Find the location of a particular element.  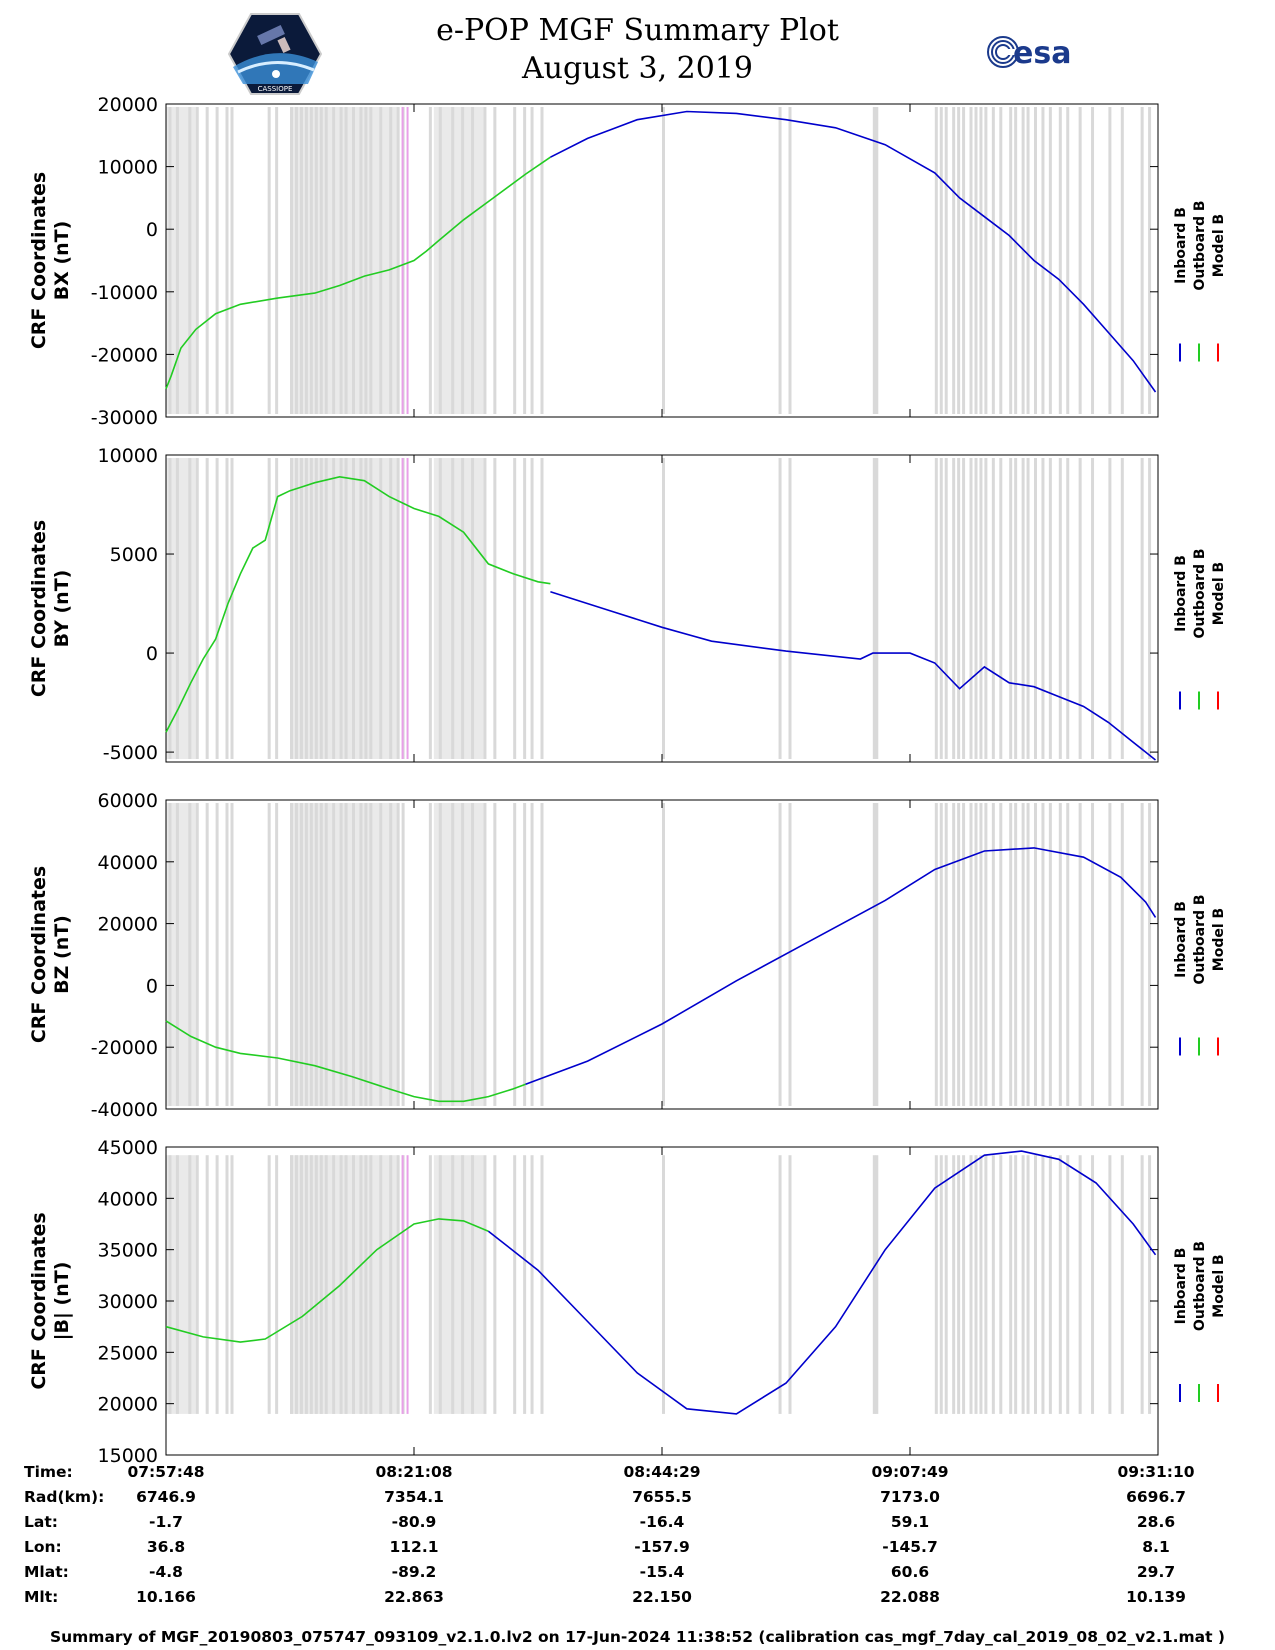

table-cell: 36.8 is located at coordinates (166, 1547).